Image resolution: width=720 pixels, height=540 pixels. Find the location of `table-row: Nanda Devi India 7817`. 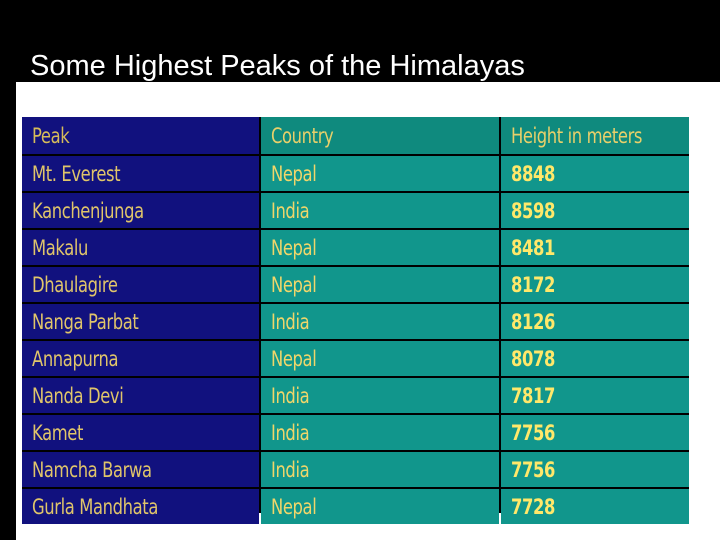

table-row: Nanda Devi India 7817 is located at coordinates (355, 395).